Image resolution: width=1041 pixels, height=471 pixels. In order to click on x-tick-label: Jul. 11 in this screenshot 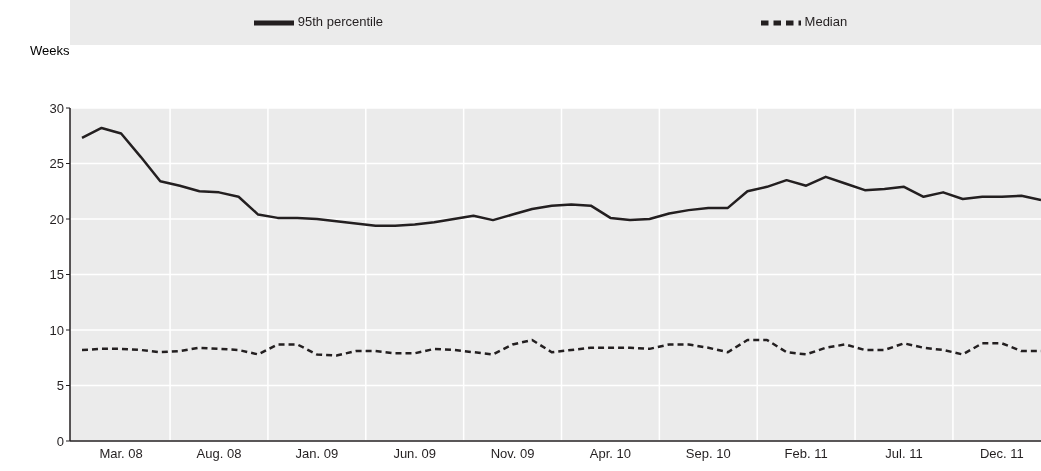, I will do `click(904, 454)`.